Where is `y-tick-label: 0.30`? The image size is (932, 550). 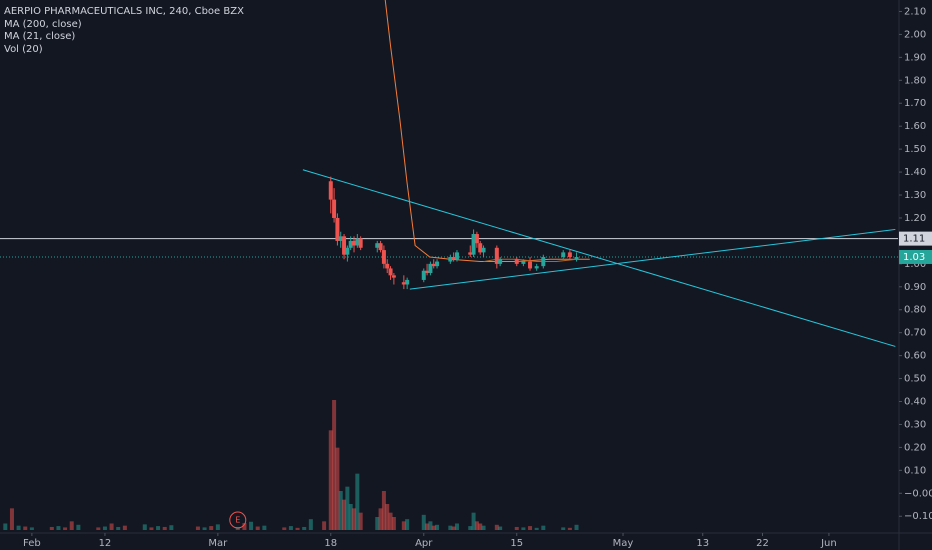
y-tick-label: 0.30 is located at coordinates (915, 424).